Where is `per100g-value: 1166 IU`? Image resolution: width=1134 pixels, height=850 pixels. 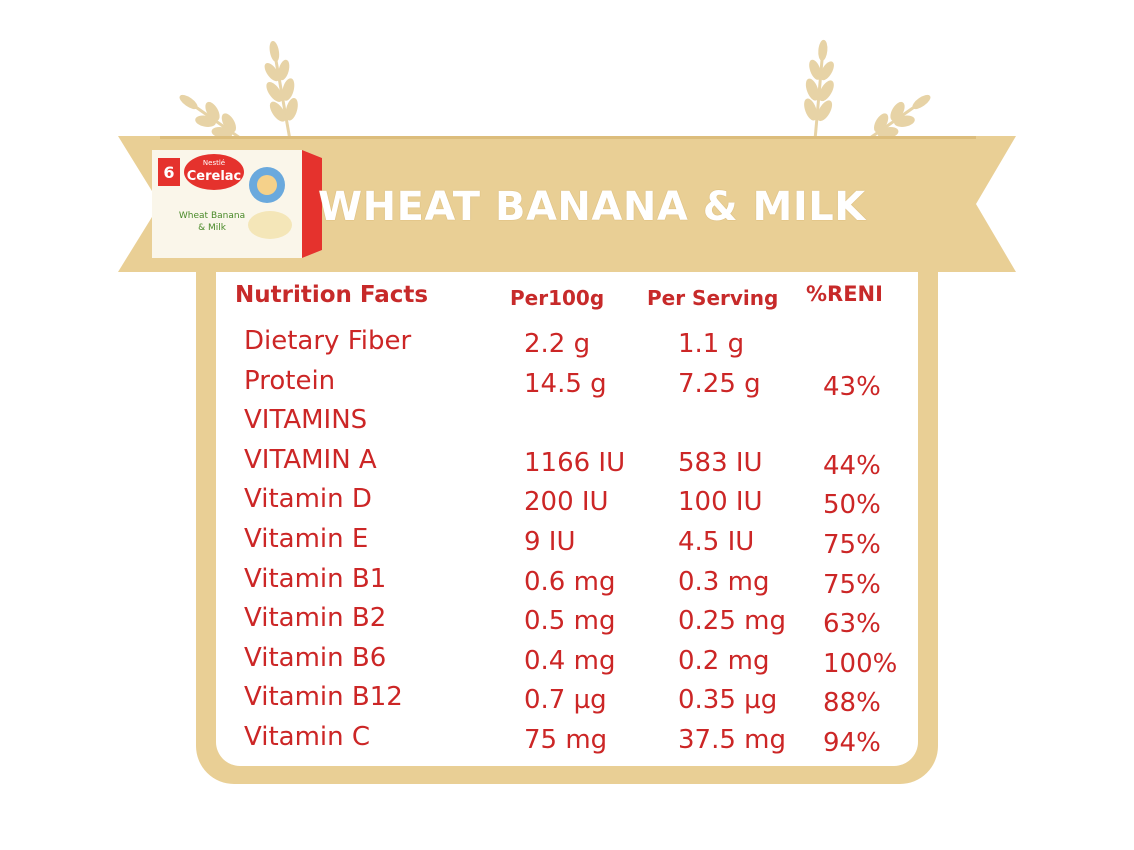
per100g-value: 1166 IU is located at coordinates (575, 462).